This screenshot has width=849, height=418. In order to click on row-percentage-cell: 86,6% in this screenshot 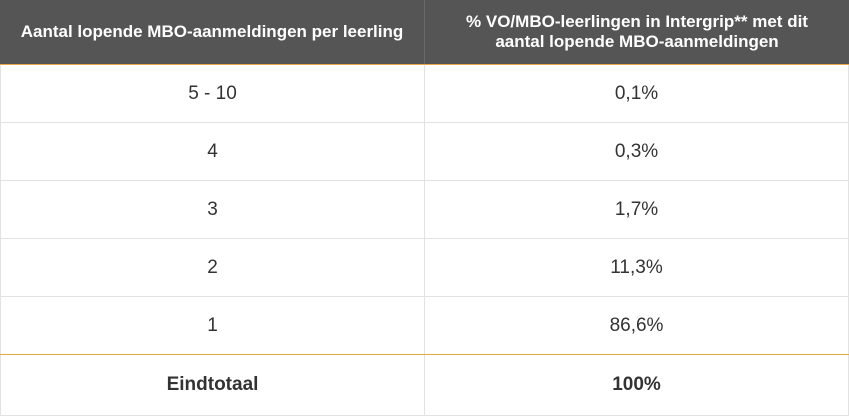, I will do `click(637, 325)`.